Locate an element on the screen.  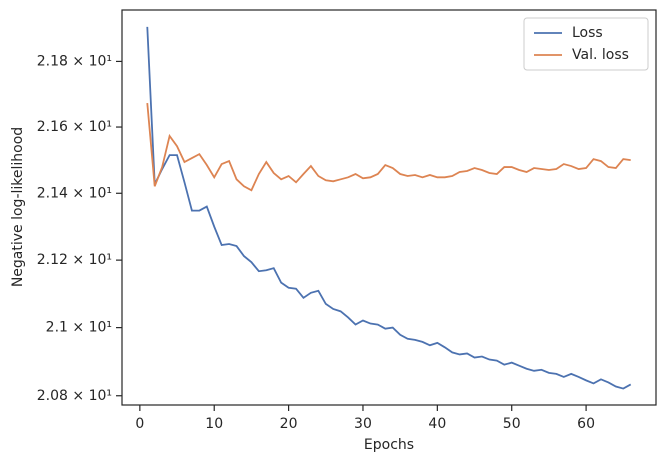
x-tick-label: 30 is located at coordinates (363, 424).